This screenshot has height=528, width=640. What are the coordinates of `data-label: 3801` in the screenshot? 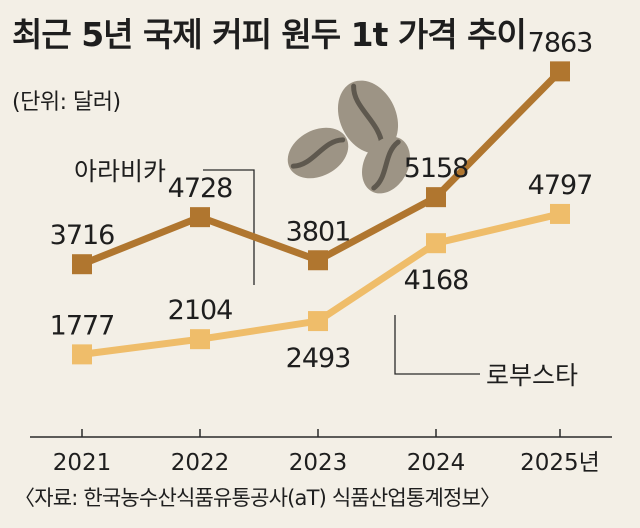 It's located at (318, 231).